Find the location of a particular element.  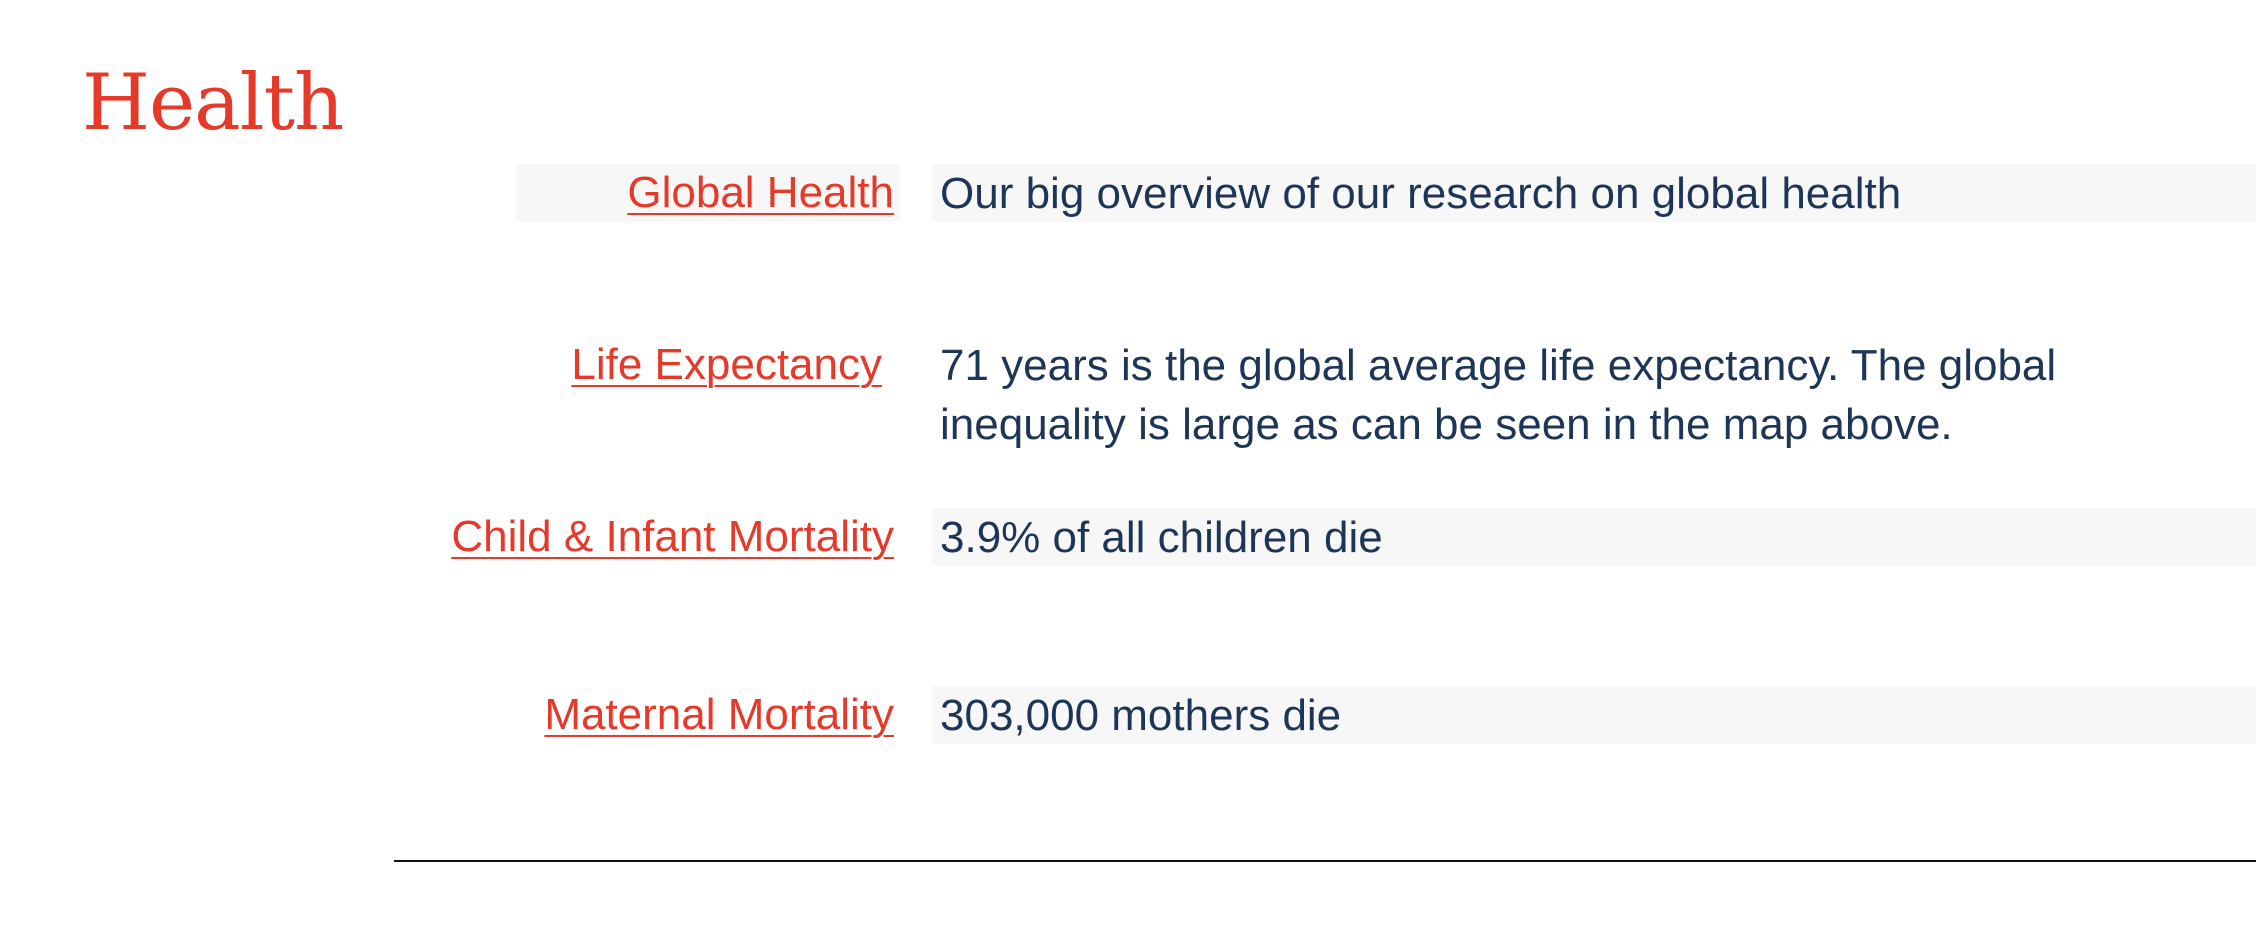

life-expectancy-link: Life Expectancy is located at coordinates (726, 364).